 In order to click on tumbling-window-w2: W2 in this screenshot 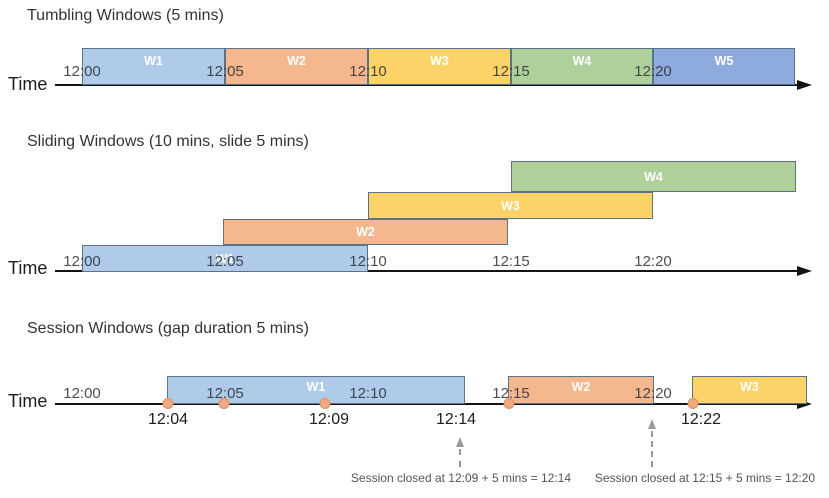, I will do `click(296, 66)`.